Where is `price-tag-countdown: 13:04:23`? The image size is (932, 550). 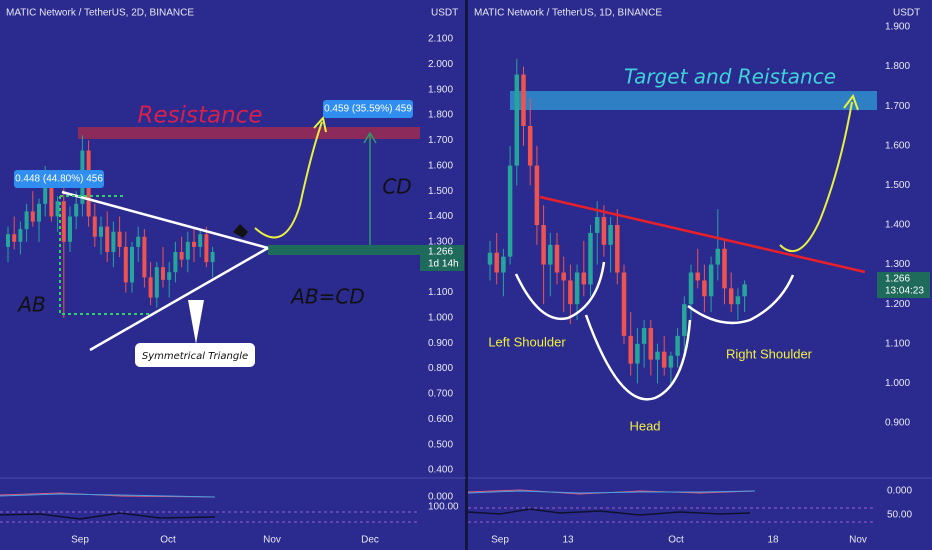
price-tag-countdown: 13:04:23 is located at coordinates (904, 291).